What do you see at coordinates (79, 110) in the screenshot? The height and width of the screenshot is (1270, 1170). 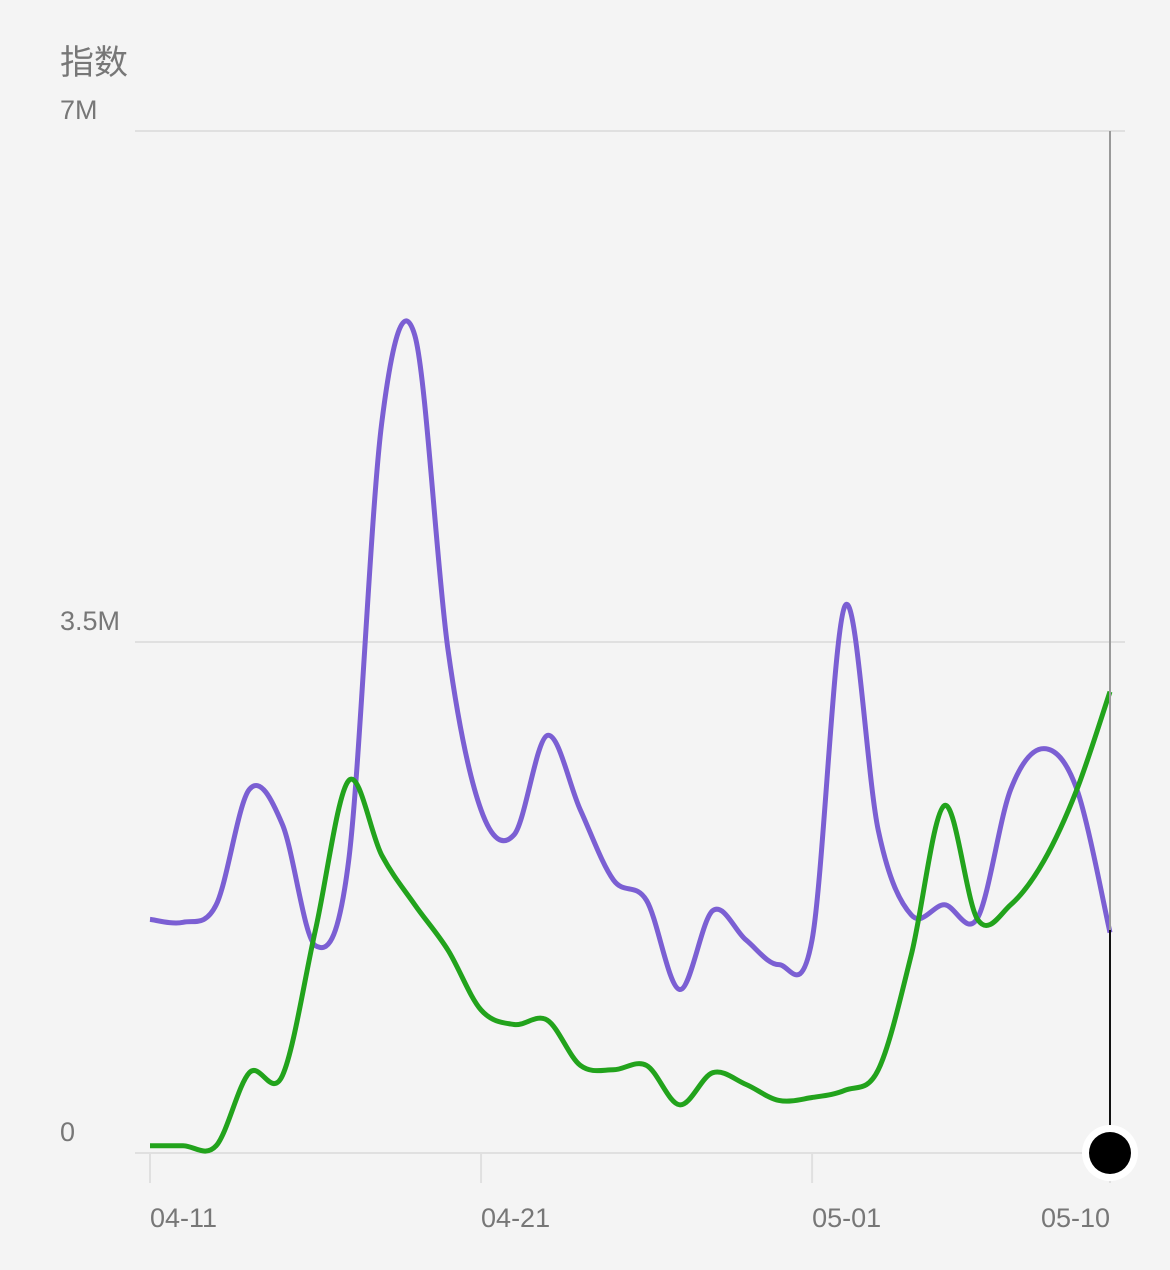 I see `y-tick-label: 7M` at bounding box center [79, 110].